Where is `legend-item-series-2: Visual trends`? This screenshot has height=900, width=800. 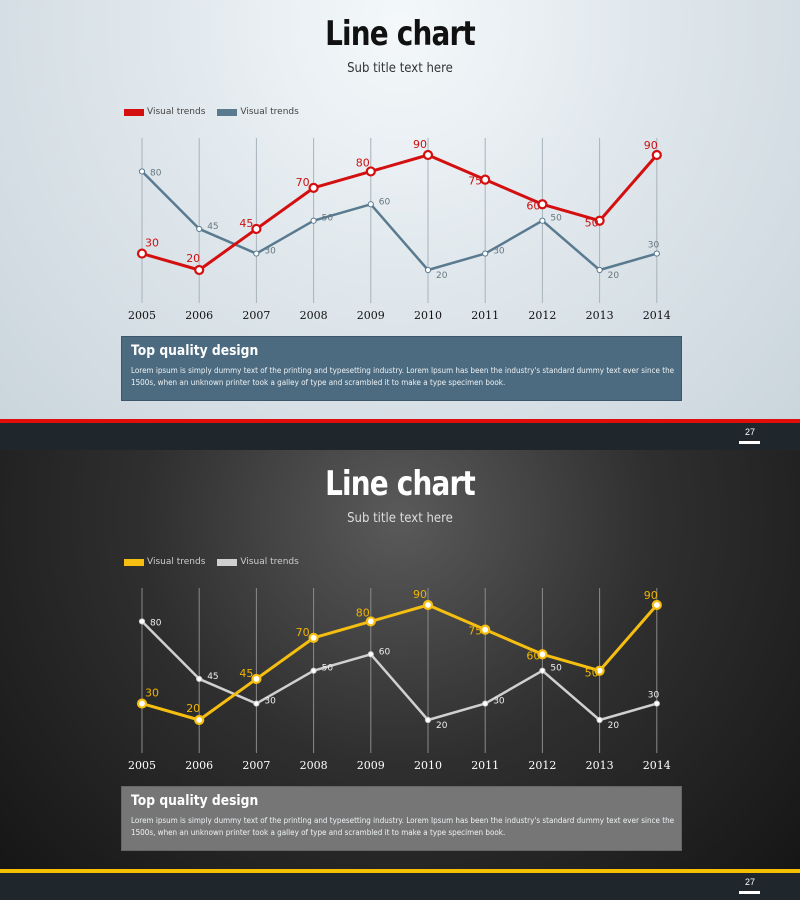 legend-item-series-2: Visual trends is located at coordinates (258, 112).